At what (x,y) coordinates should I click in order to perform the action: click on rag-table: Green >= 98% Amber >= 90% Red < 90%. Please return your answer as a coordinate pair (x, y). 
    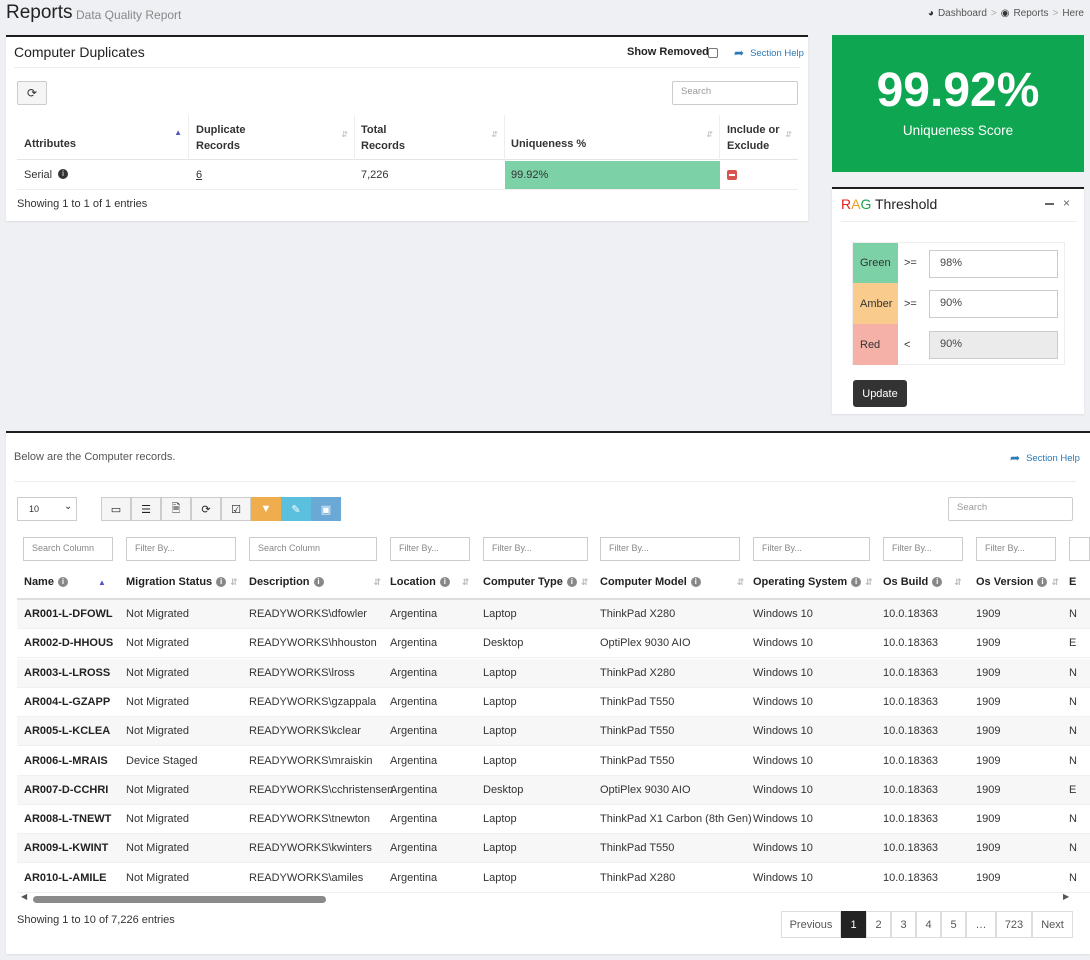
    Looking at the image, I should click on (958, 303).